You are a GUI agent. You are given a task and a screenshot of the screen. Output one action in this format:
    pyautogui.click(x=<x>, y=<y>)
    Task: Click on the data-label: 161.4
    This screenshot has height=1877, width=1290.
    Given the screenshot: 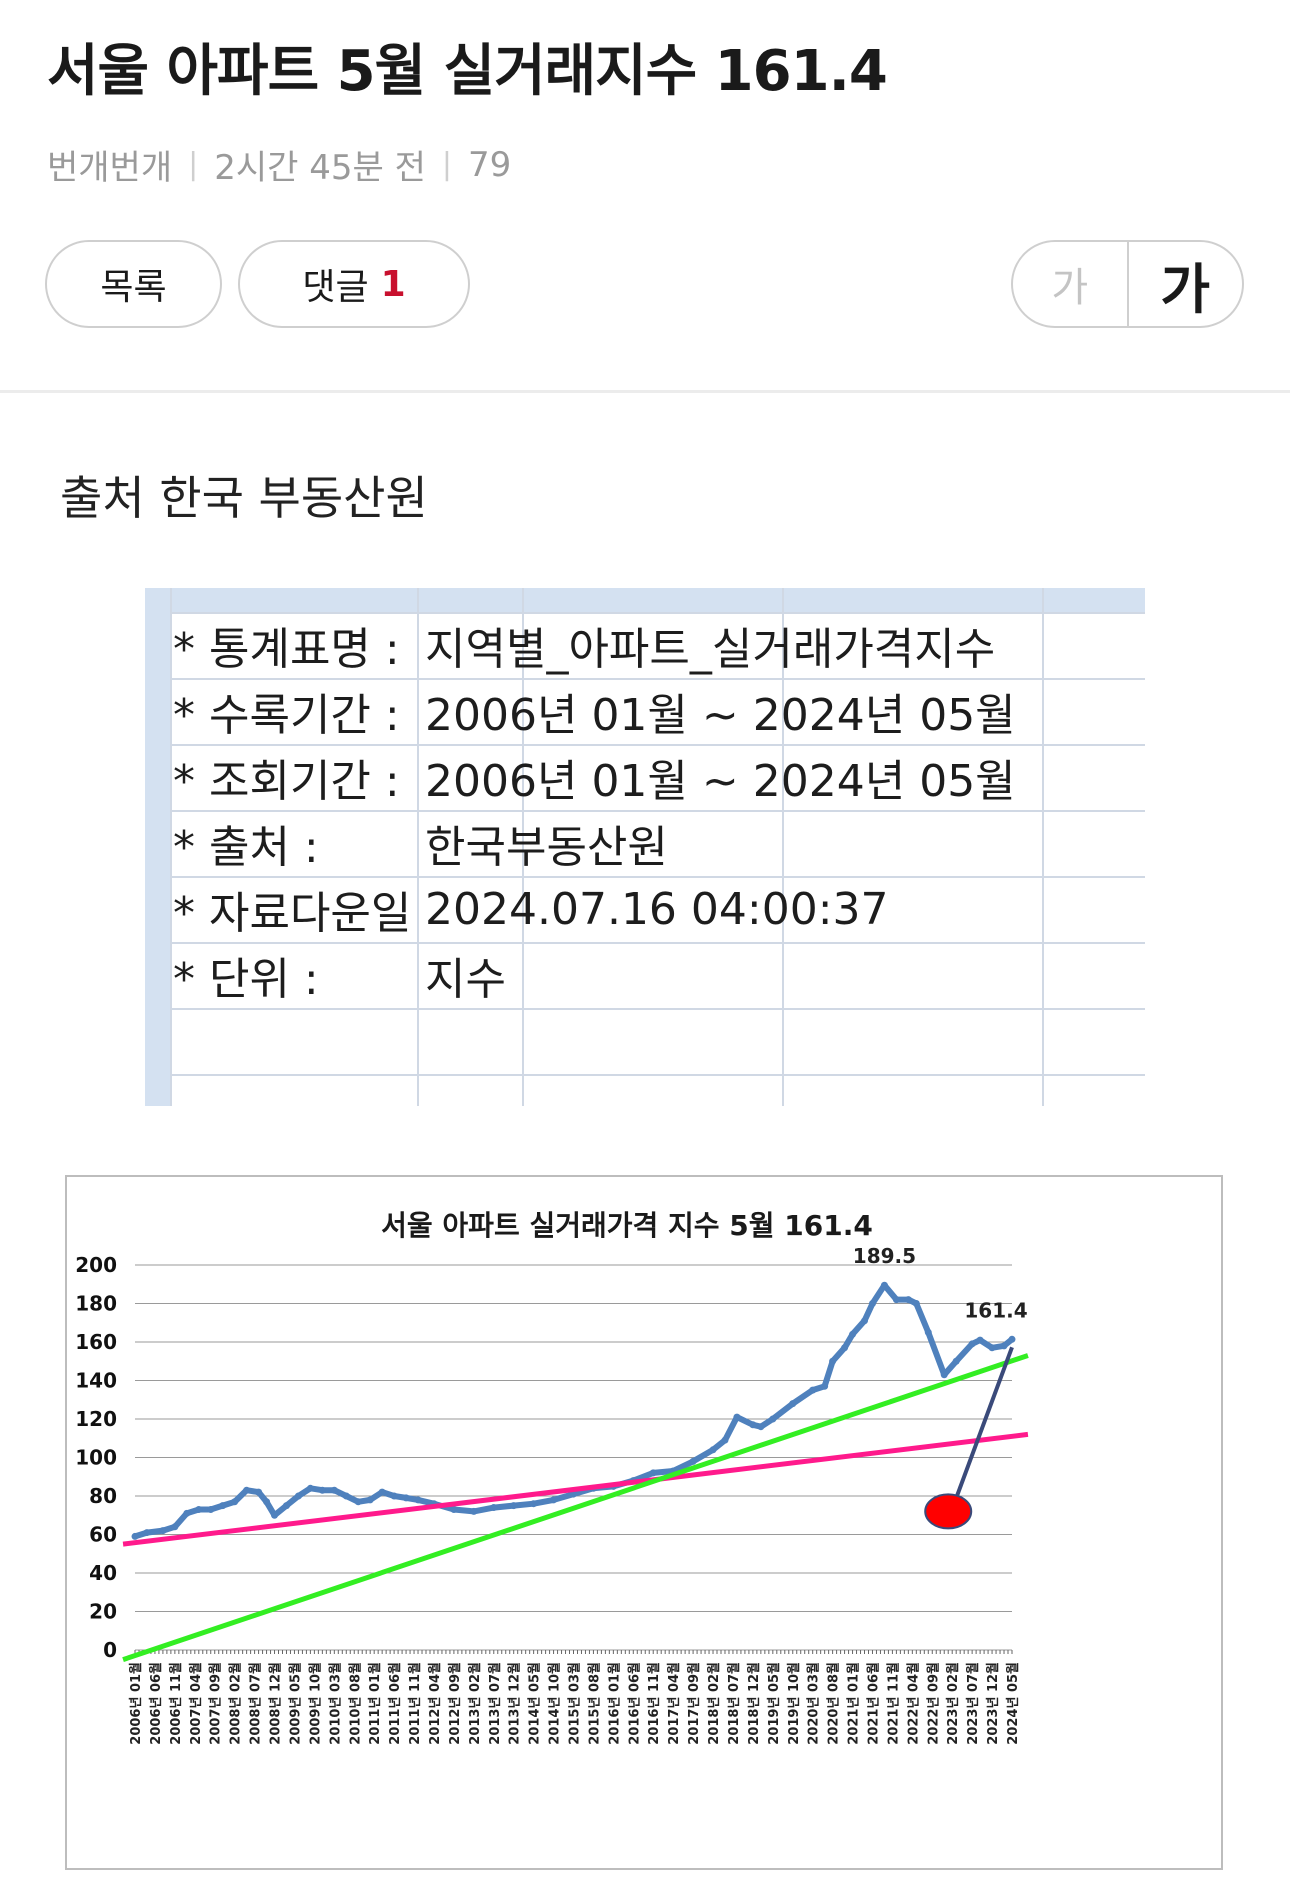 What is the action you would take?
    pyautogui.click(x=995, y=1310)
    